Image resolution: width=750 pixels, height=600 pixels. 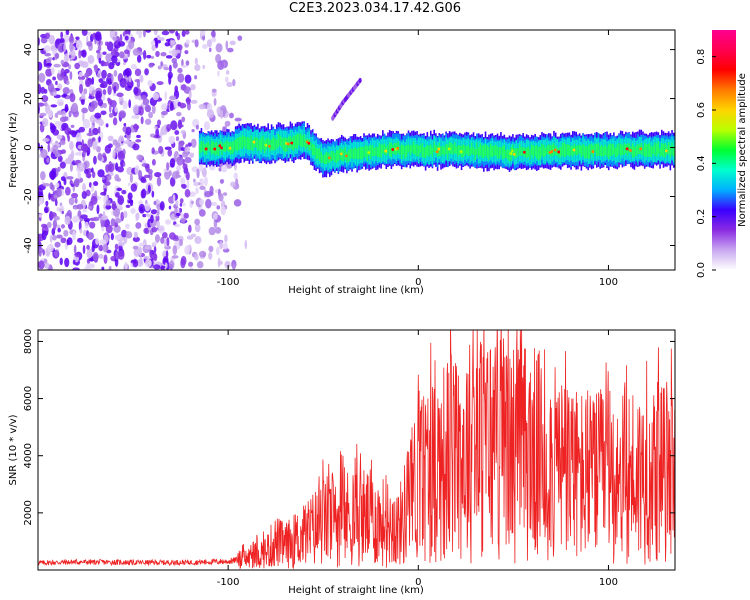 What do you see at coordinates (701, 217) in the screenshot?
I see `colorbar-tick-label: 0.2` at bounding box center [701, 217].